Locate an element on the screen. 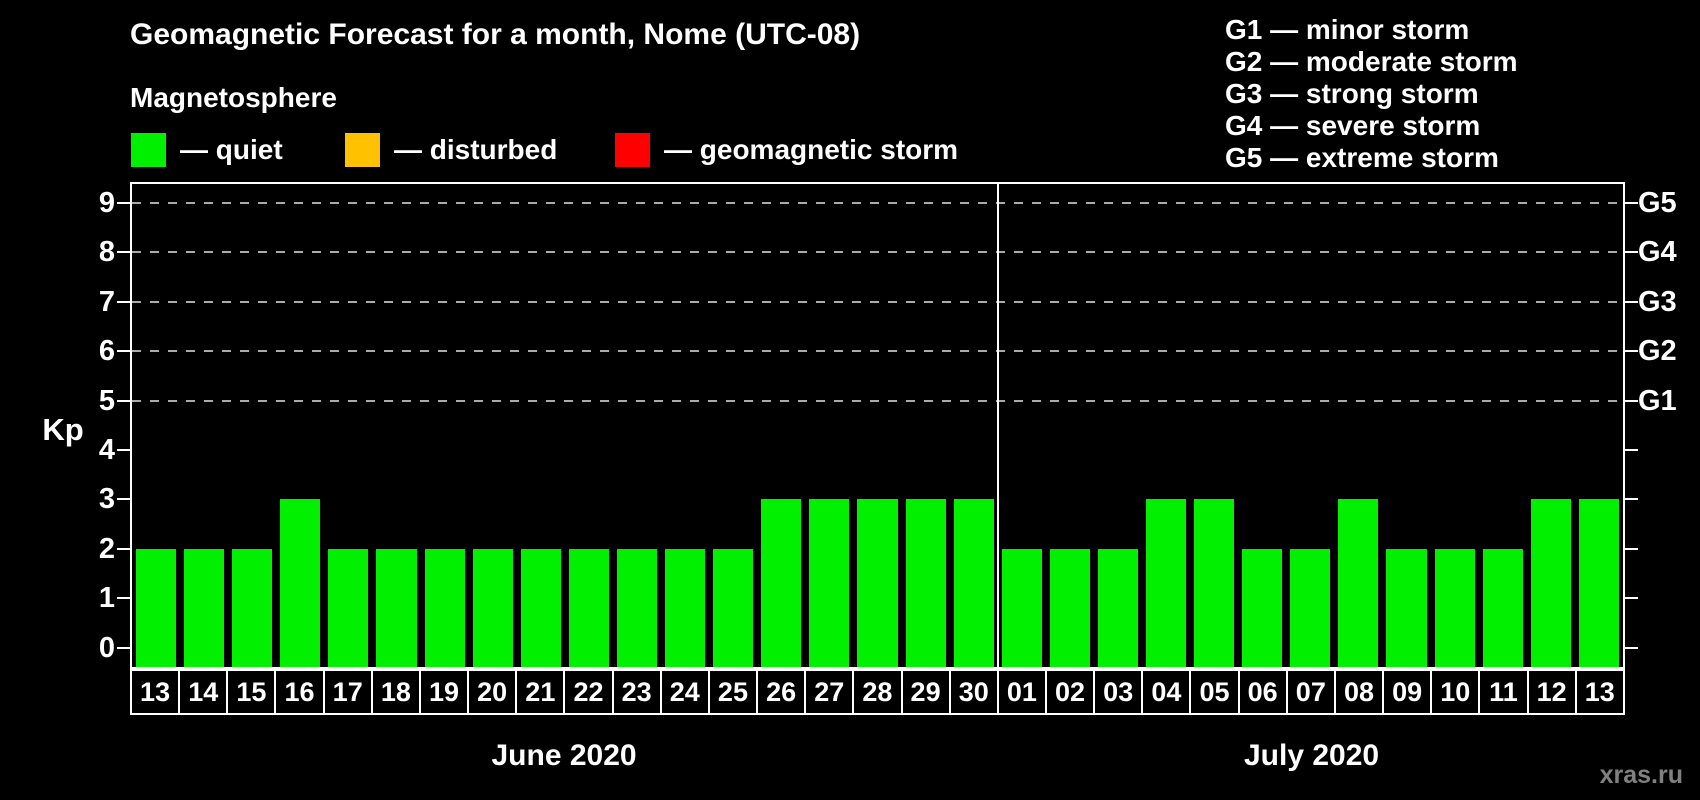 The height and width of the screenshot is (800, 1700). month-axis: June 2020 July 2020 is located at coordinates (877, 756).